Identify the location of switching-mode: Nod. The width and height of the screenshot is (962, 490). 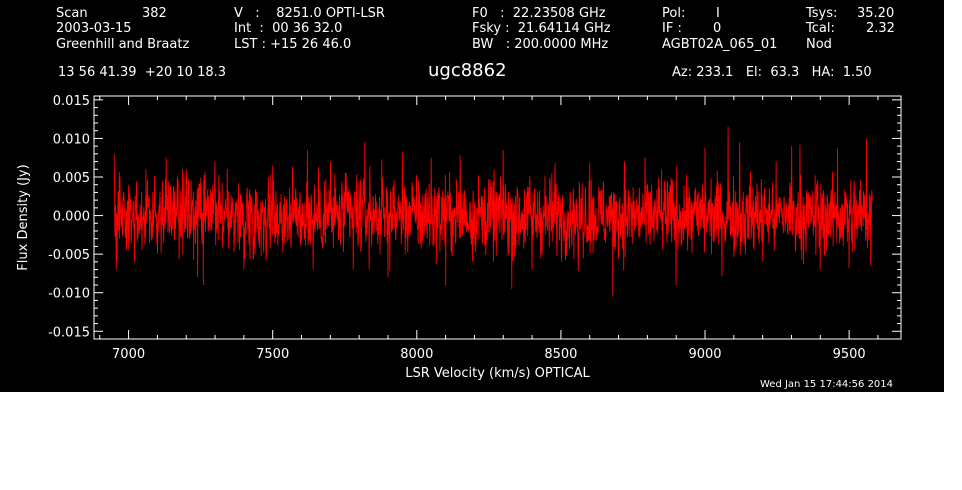
(819, 44).